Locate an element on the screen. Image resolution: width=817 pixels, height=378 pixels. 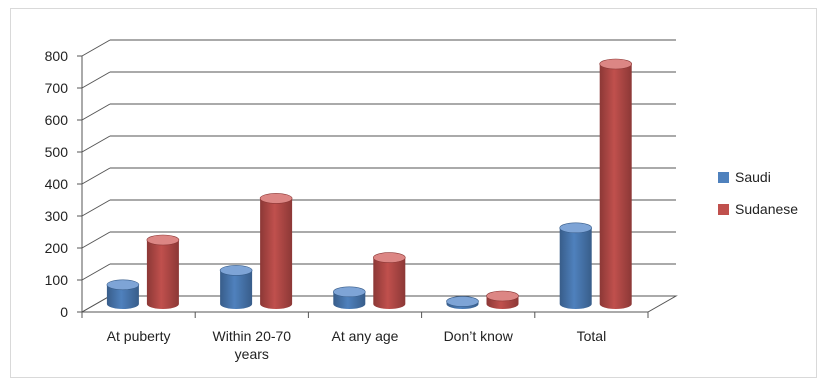
legend-label-saudi: Saudi is located at coordinates (753, 177).